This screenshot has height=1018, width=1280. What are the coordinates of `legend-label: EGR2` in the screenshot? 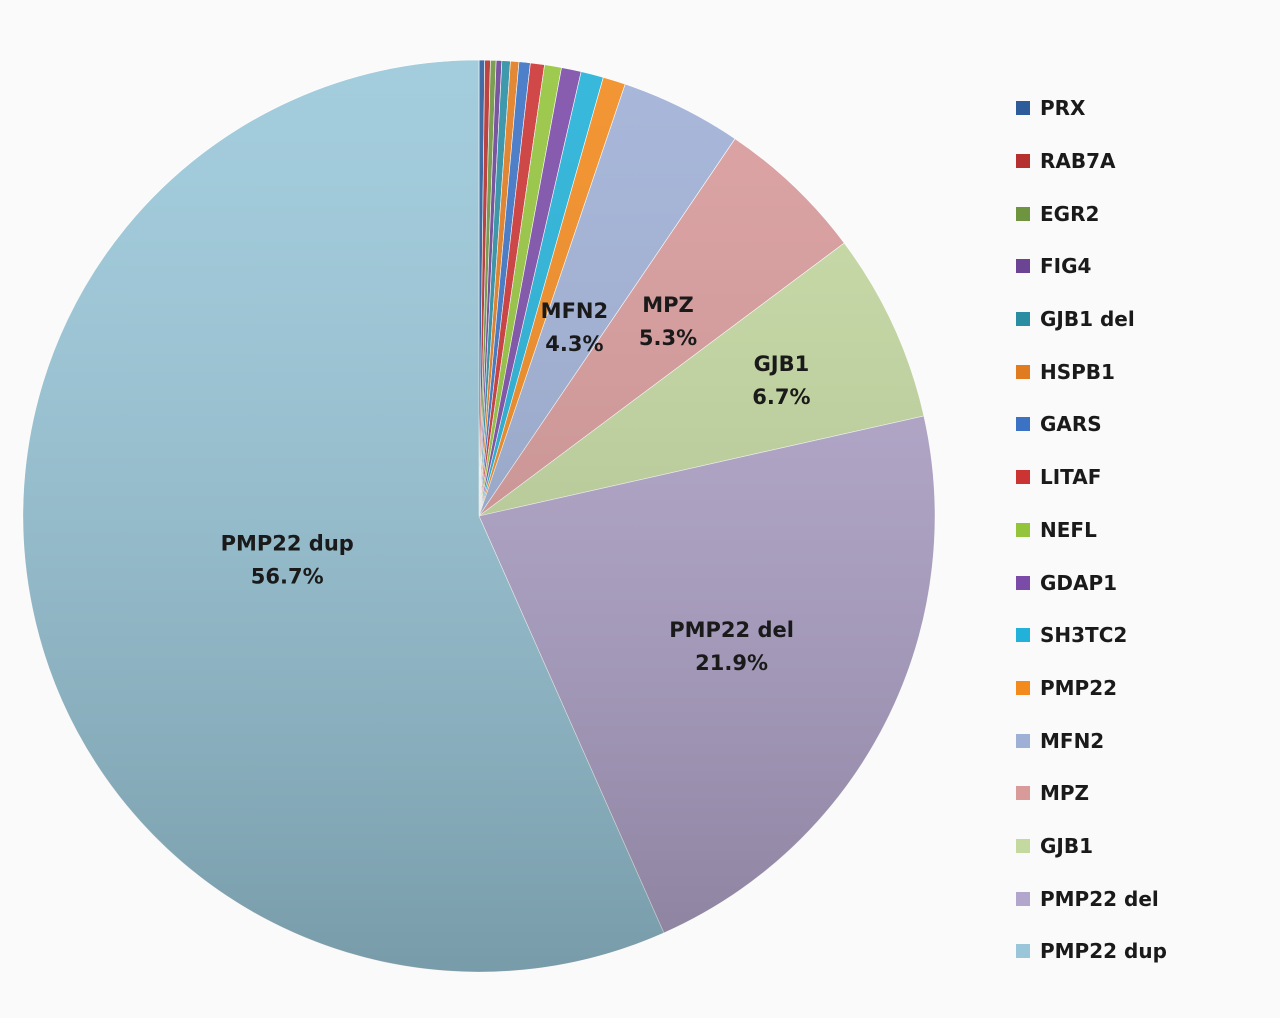 It's located at (1070, 213).